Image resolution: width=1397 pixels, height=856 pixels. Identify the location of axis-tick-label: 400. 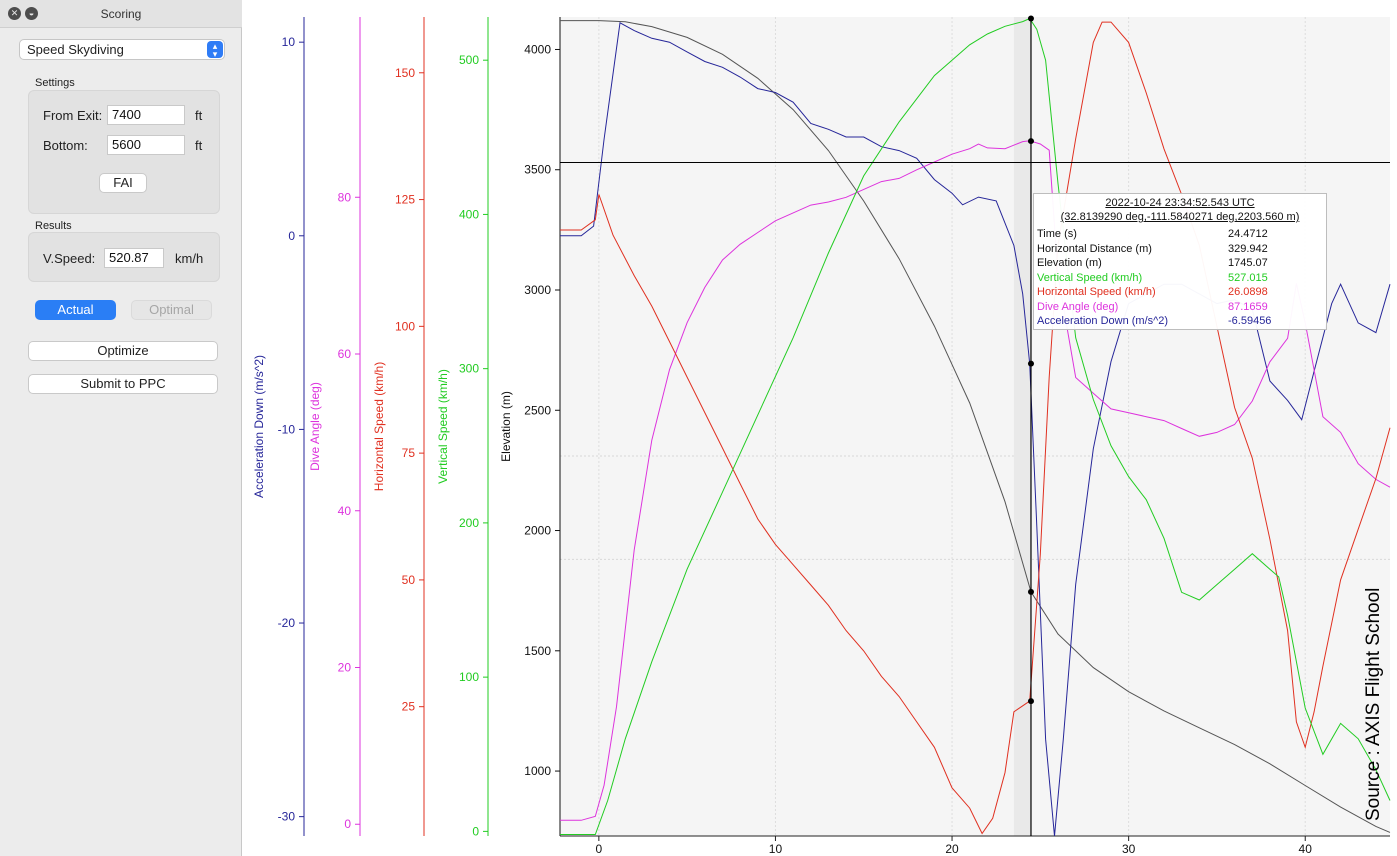
(469, 214).